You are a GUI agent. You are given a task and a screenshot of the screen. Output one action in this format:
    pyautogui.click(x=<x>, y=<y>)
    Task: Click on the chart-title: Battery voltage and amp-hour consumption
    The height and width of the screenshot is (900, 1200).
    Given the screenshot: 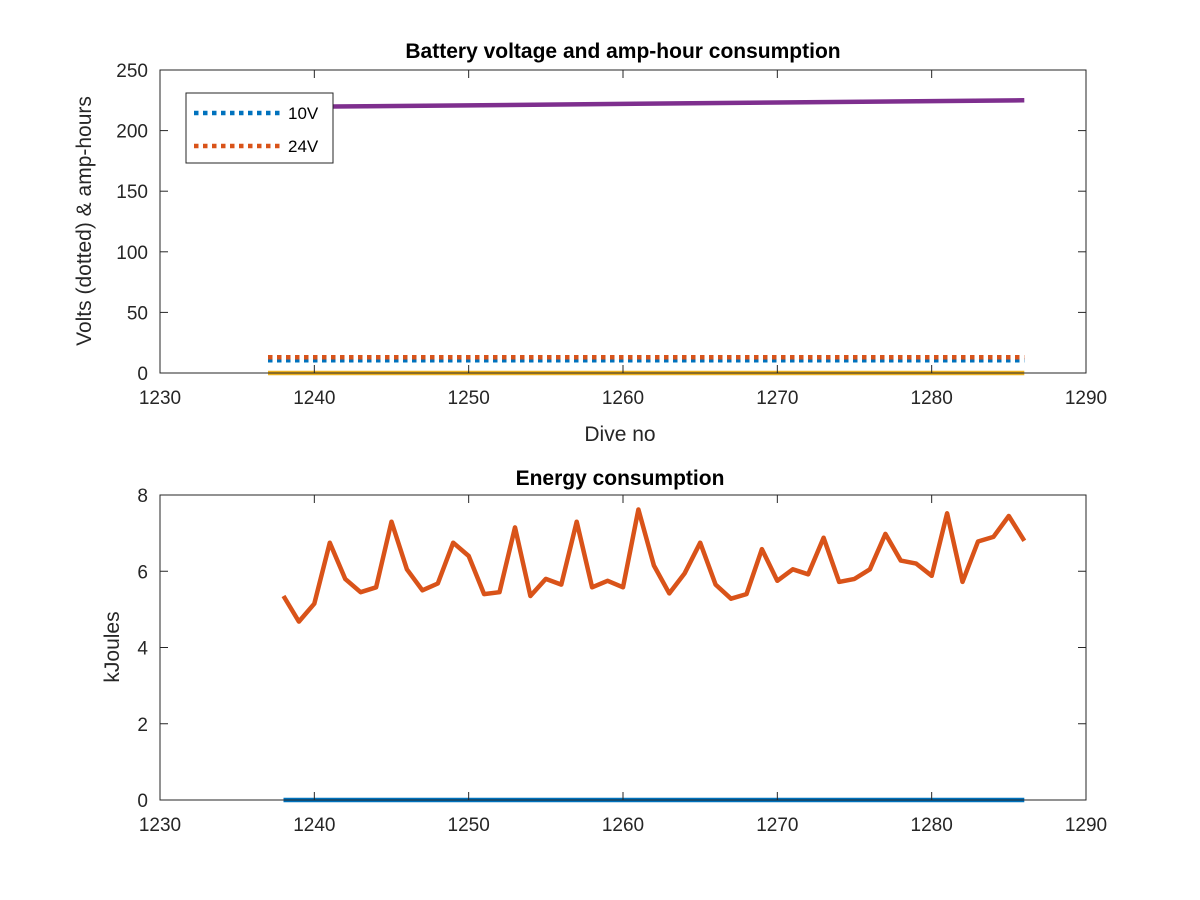 What is the action you would take?
    pyautogui.click(x=622, y=51)
    